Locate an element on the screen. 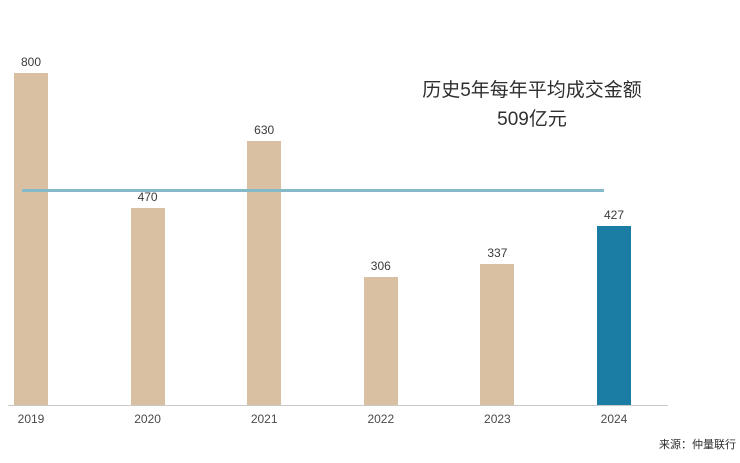 The width and height of the screenshot is (740, 463). bar-2021 is located at coordinates (264, 273).